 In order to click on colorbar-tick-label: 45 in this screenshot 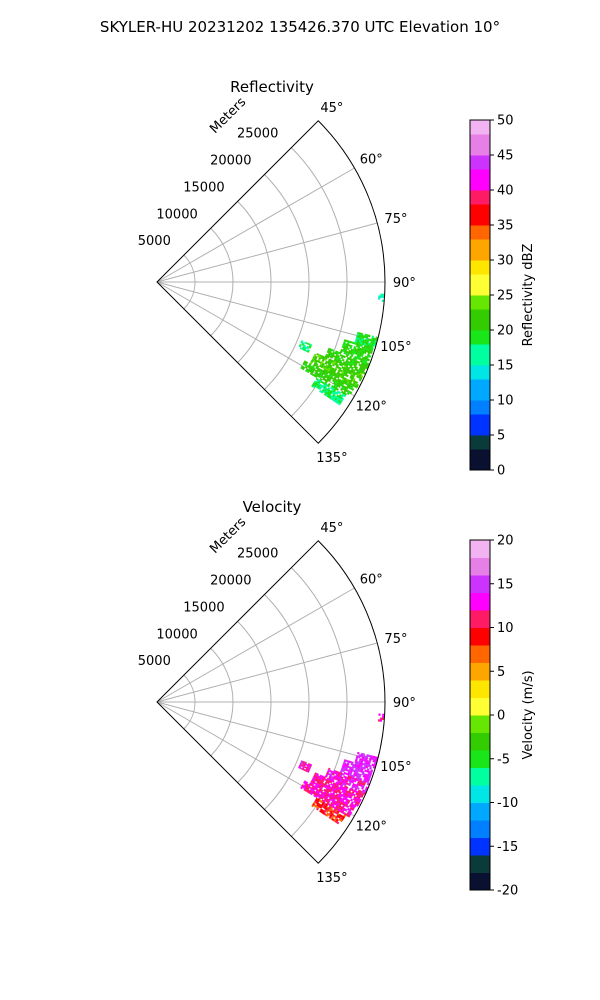, I will do `click(505, 156)`.